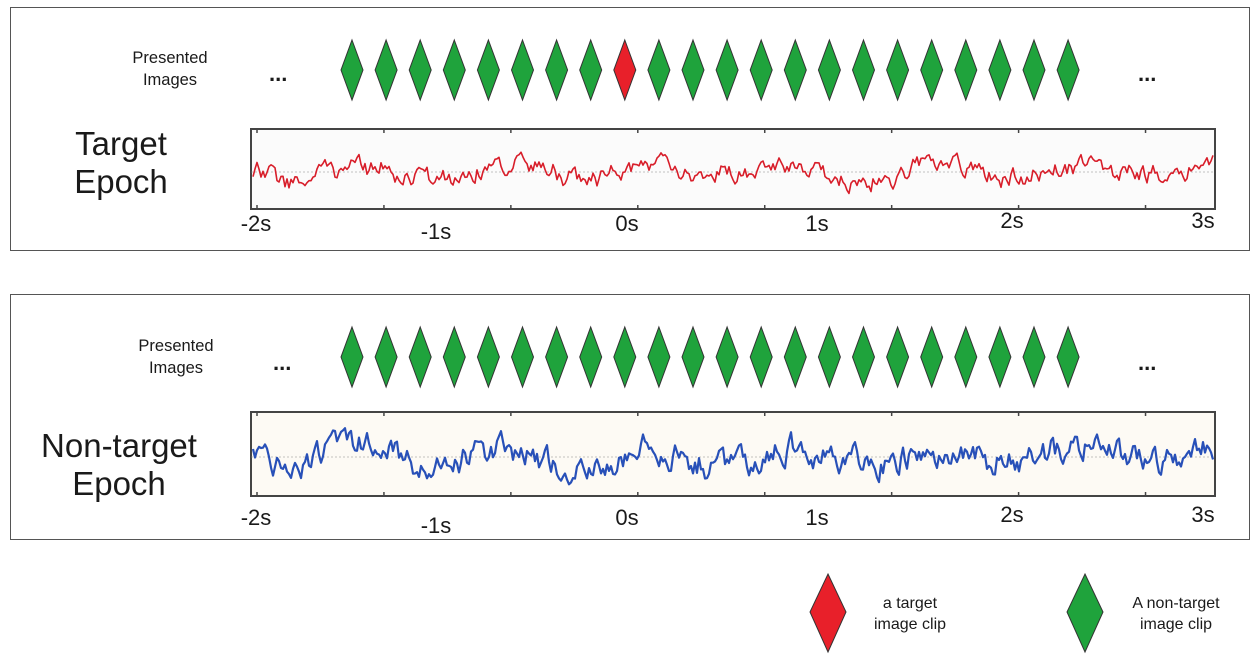 The height and width of the screenshot is (656, 1252). Describe the element at coordinates (733, 169) in the screenshot. I see `target-eeg-signal` at that location.